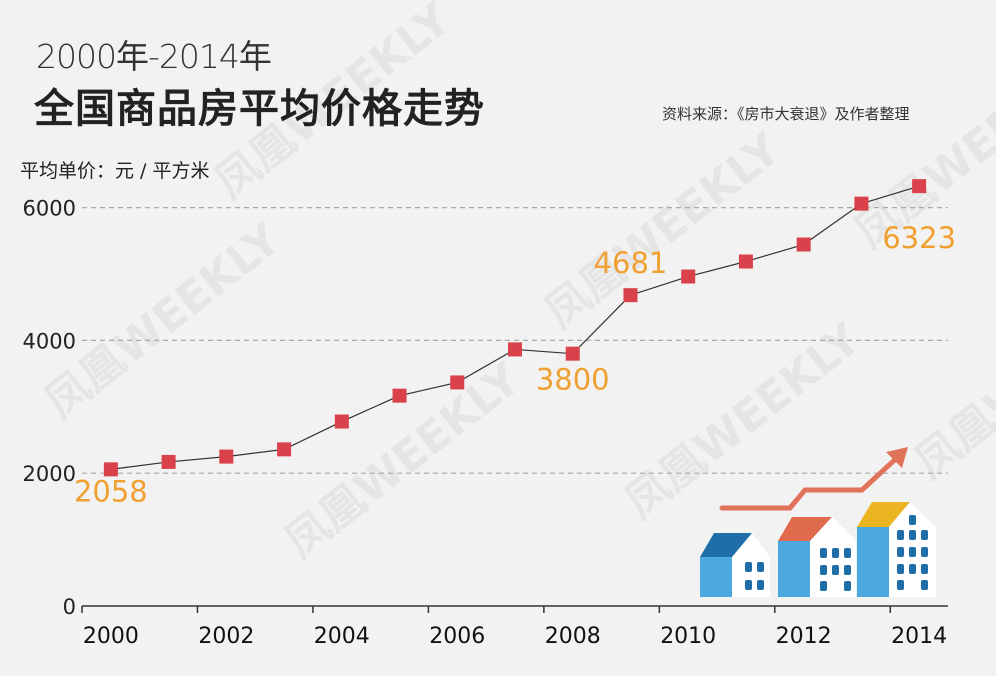 The width and height of the screenshot is (996, 676). What do you see at coordinates (111, 636) in the screenshot?
I see `x-tick-label: 2000` at bounding box center [111, 636].